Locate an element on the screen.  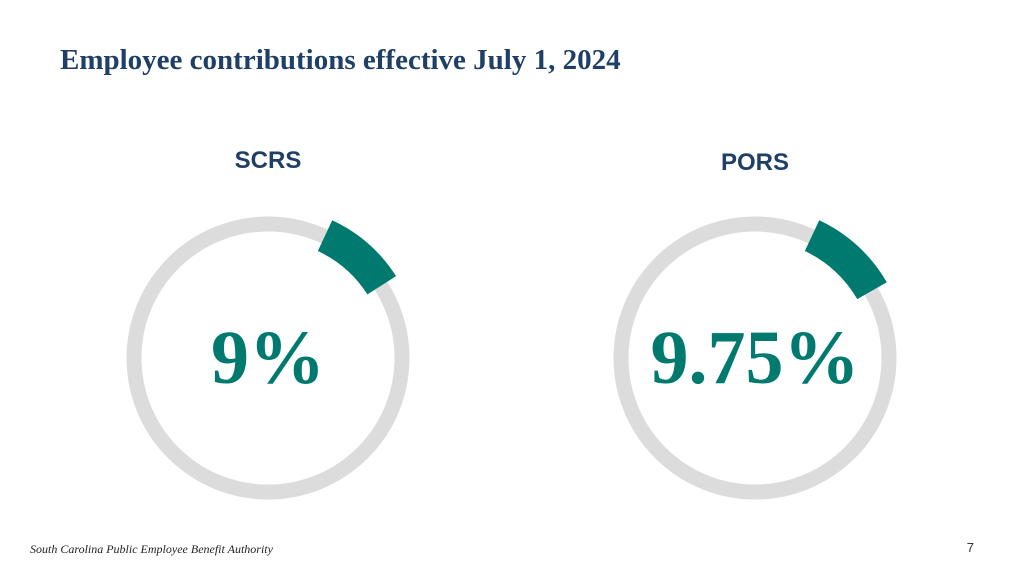
scrs-value-label: 9% is located at coordinates (268, 358).